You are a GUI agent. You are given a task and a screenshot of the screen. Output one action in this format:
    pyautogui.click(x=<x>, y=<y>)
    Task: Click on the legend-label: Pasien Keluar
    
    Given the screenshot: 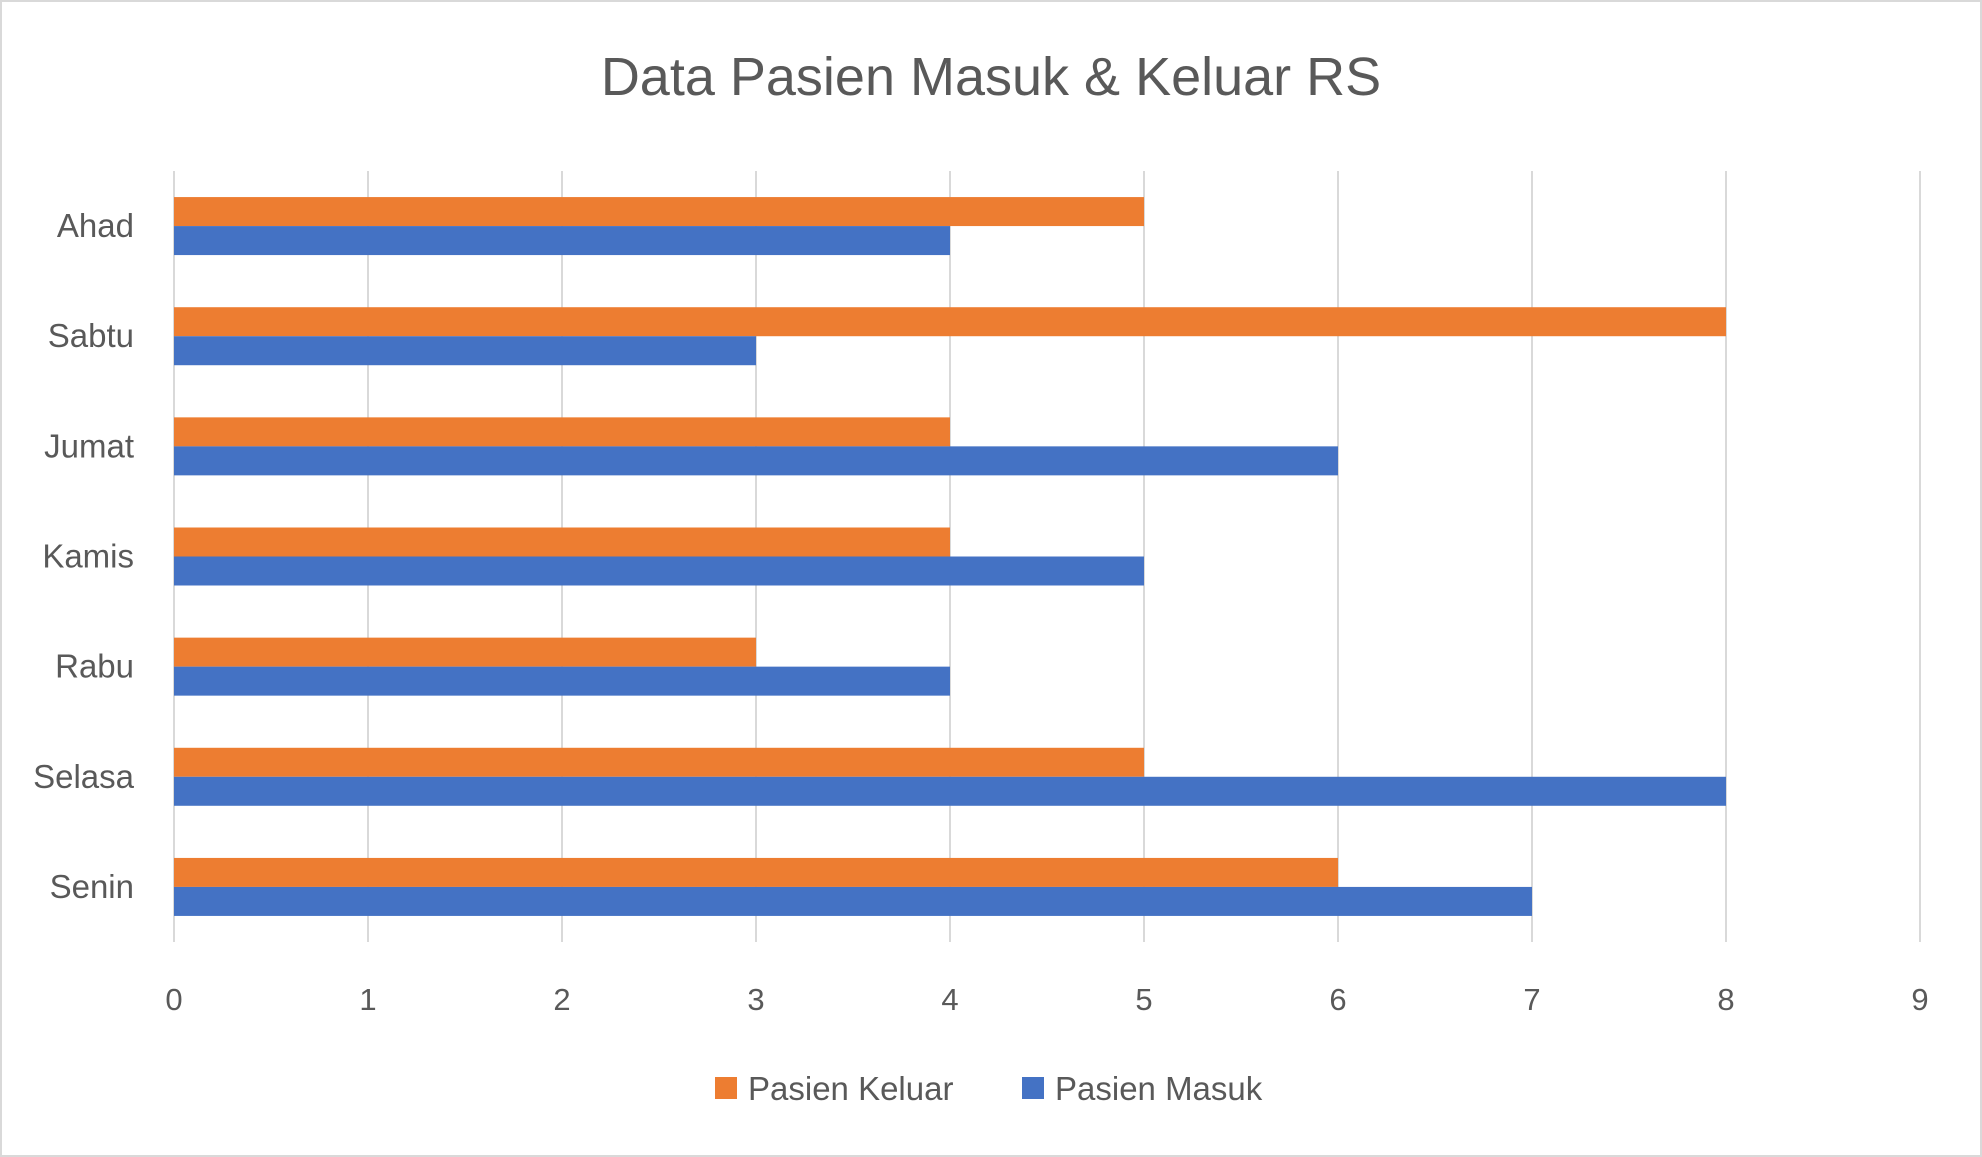 What is the action you would take?
    pyautogui.click(x=850, y=1088)
    